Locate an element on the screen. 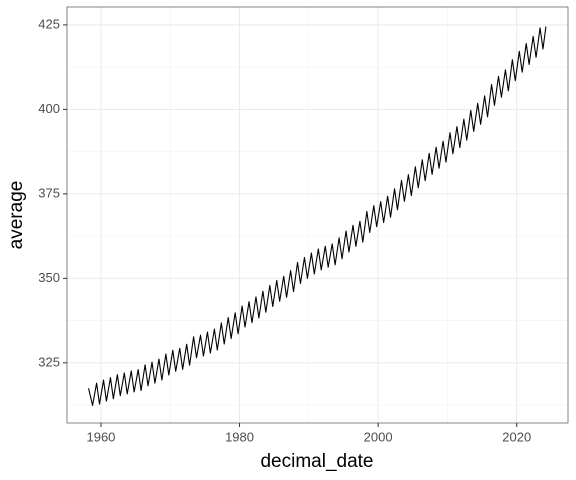 This screenshot has height=480, width=576. y-axis-title: average is located at coordinates (16, 215).